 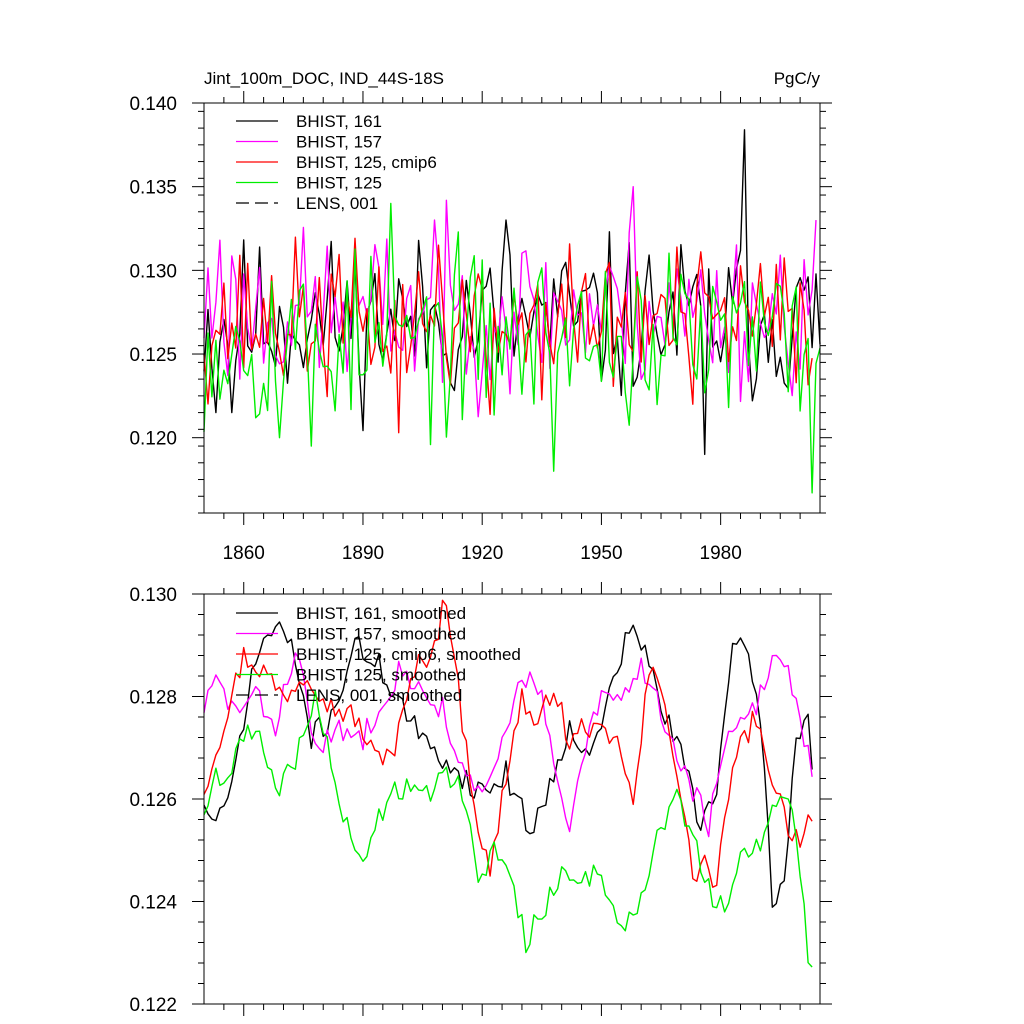 I want to click on y-tick-label: 0.124, so click(x=153, y=903).